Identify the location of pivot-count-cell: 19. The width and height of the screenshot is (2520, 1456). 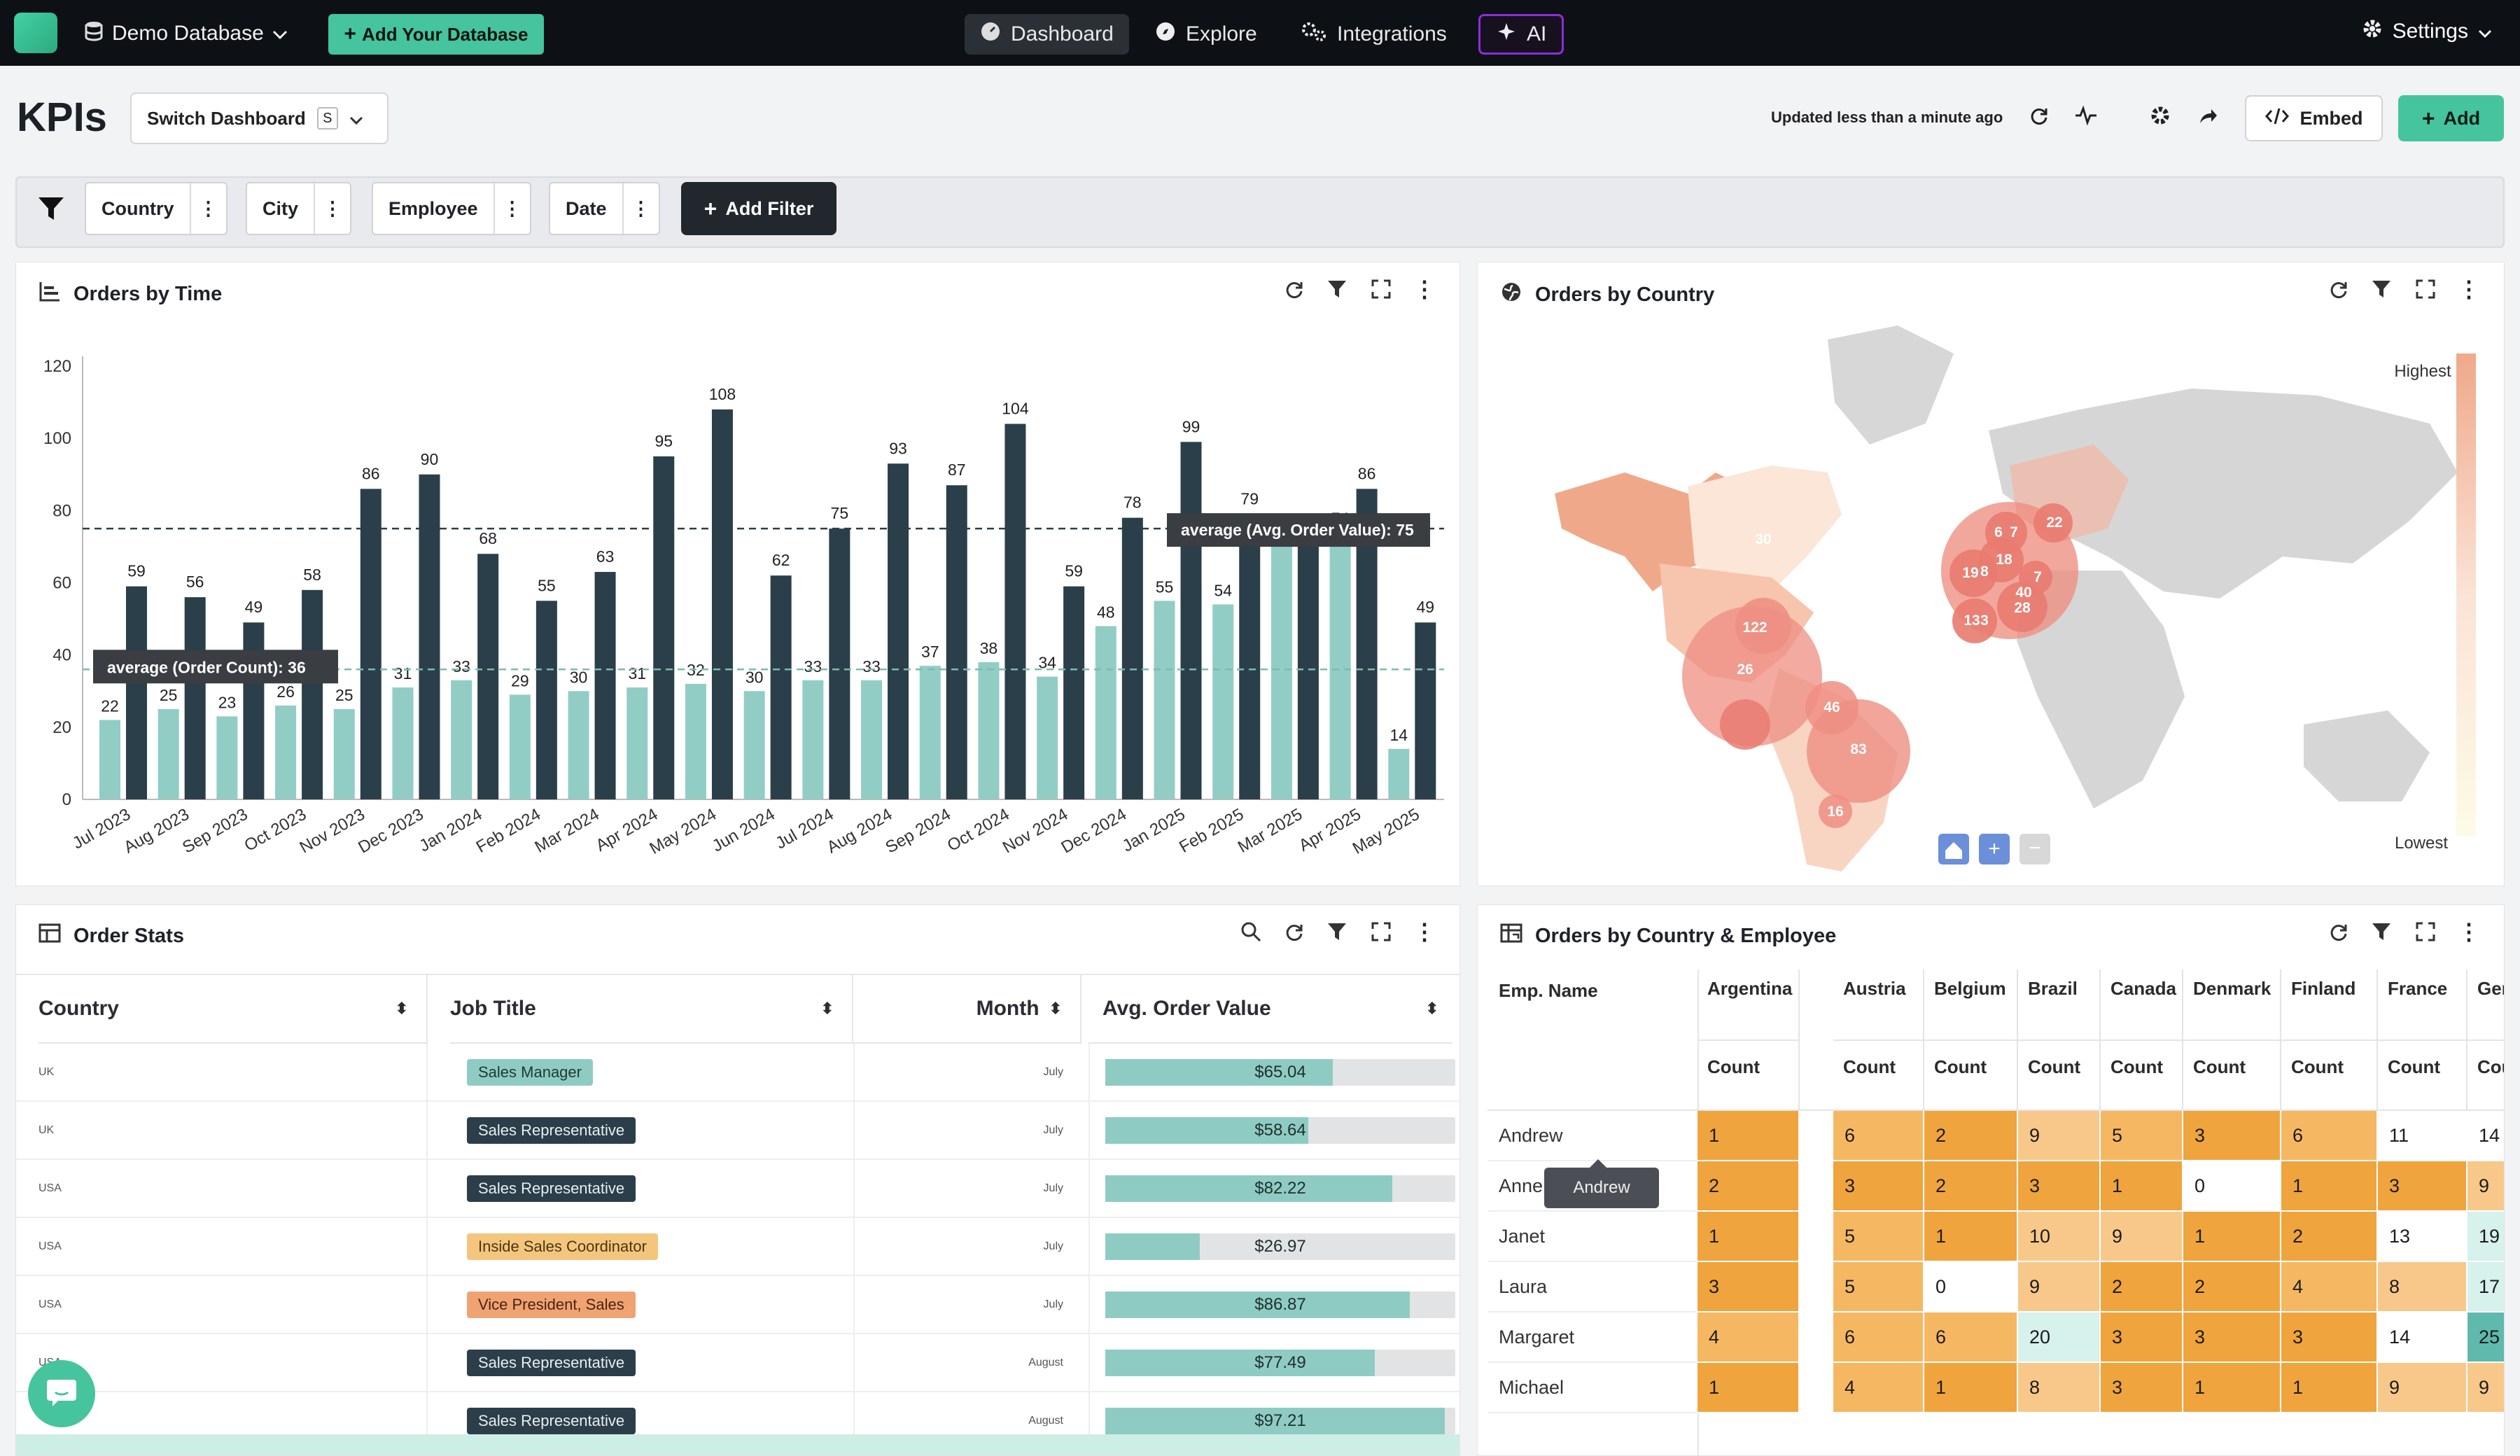
(2486, 1237).